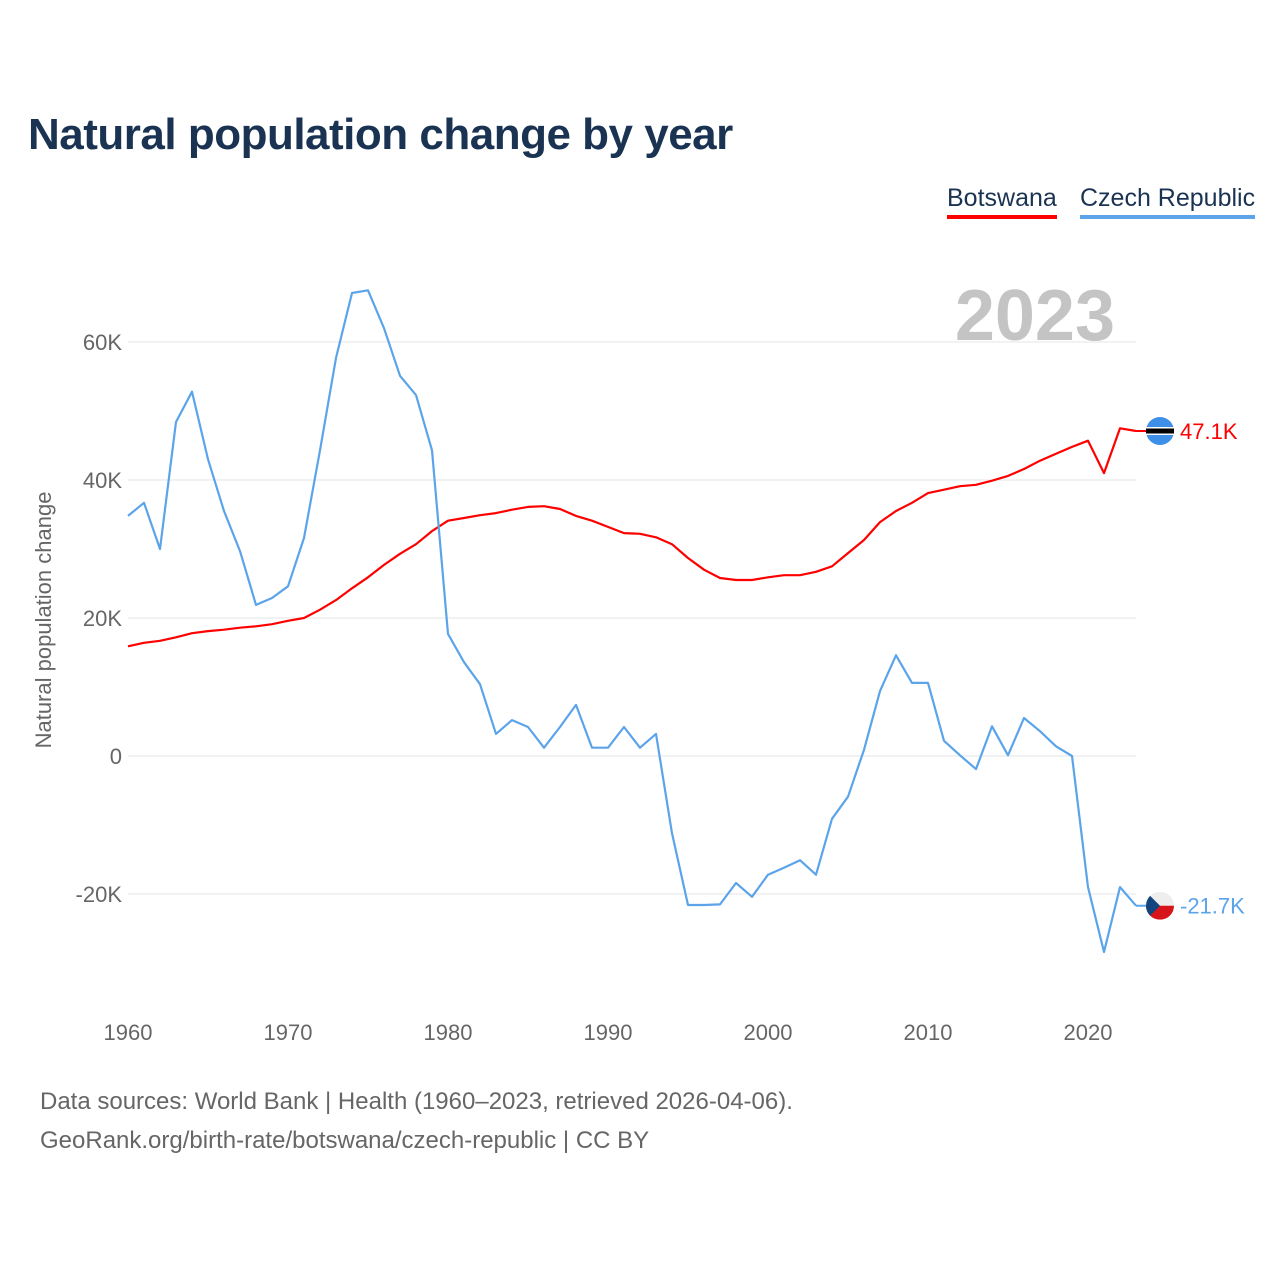  What do you see at coordinates (99, 894) in the screenshot?
I see `y-tick-label: -20K` at bounding box center [99, 894].